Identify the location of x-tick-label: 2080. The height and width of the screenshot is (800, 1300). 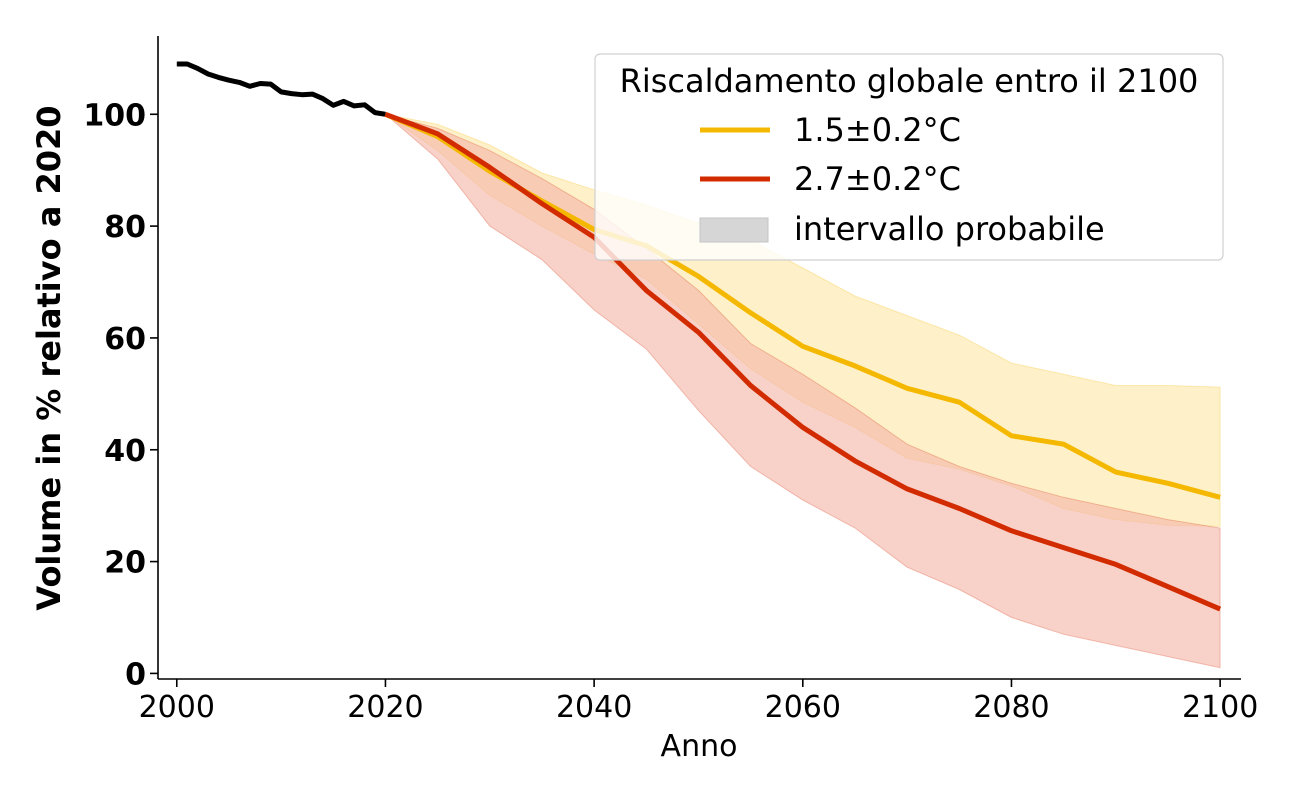
(1011, 707).